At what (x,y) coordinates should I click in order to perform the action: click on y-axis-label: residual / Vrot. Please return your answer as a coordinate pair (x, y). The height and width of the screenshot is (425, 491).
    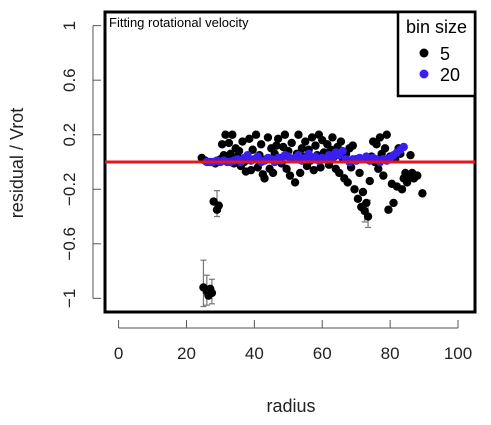
    Looking at the image, I should click on (17, 163).